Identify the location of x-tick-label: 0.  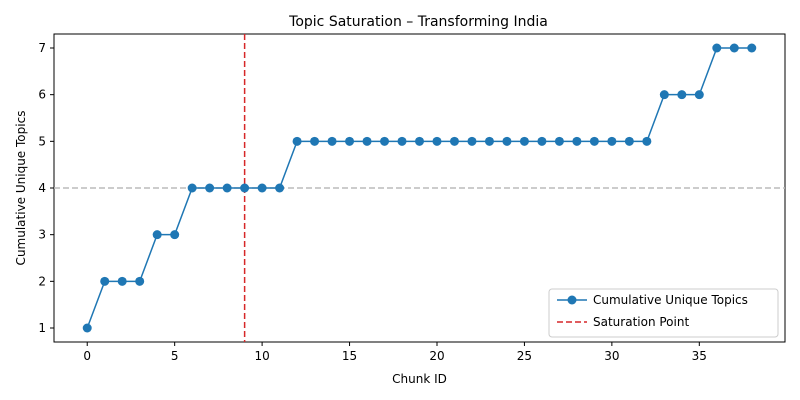
(87, 356).